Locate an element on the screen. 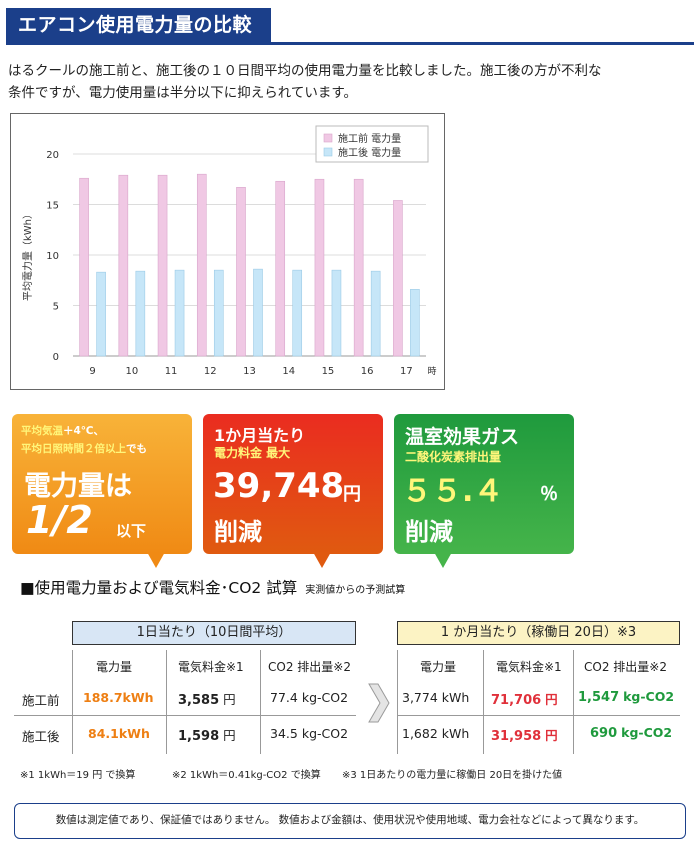 The height and width of the screenshot is (860, 700). x-axis-unit: 時 is located at coordinates (431, 371).